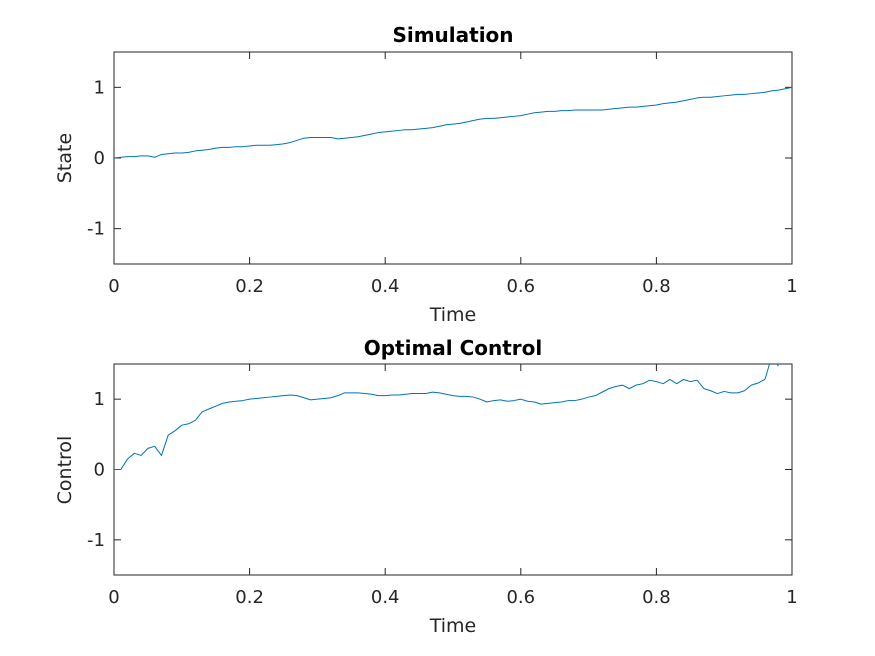  I want to click on y-axis-label: State, so click(65, 158).